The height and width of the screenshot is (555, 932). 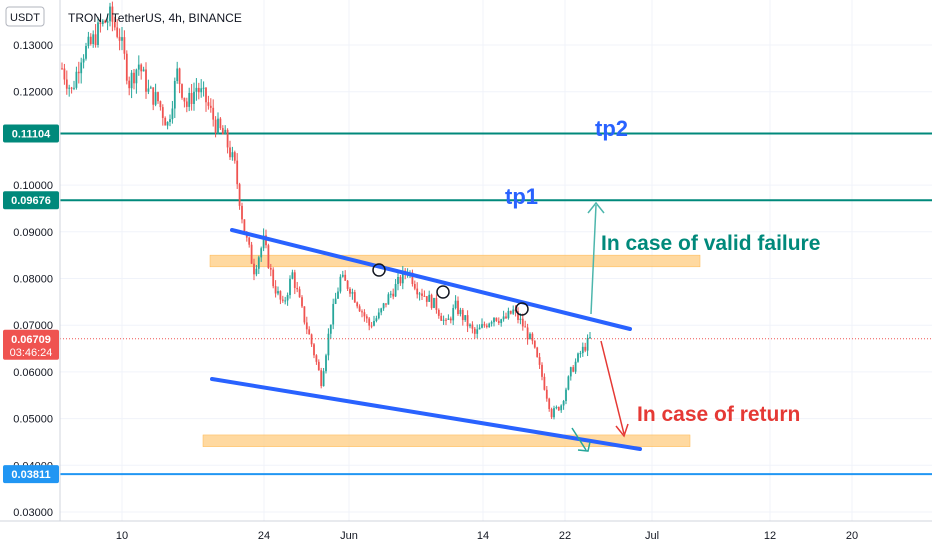 What do you see at coordinates (431, 279) in the screenshot?
I see `wedge-upper-line` at bounding box center [431, 279].